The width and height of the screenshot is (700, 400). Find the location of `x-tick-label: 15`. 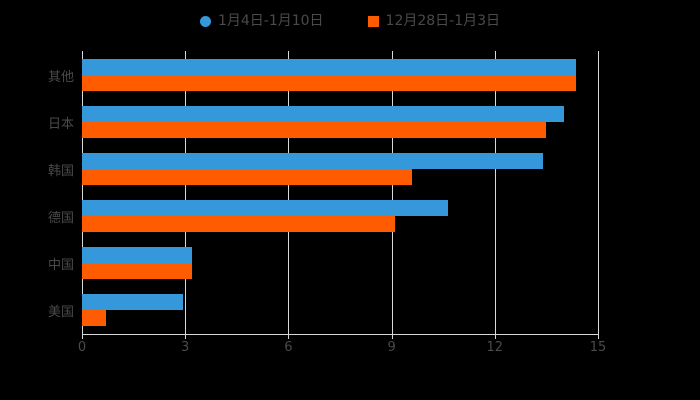

x-tick-label: 15 is located at coordinates (598, 347).